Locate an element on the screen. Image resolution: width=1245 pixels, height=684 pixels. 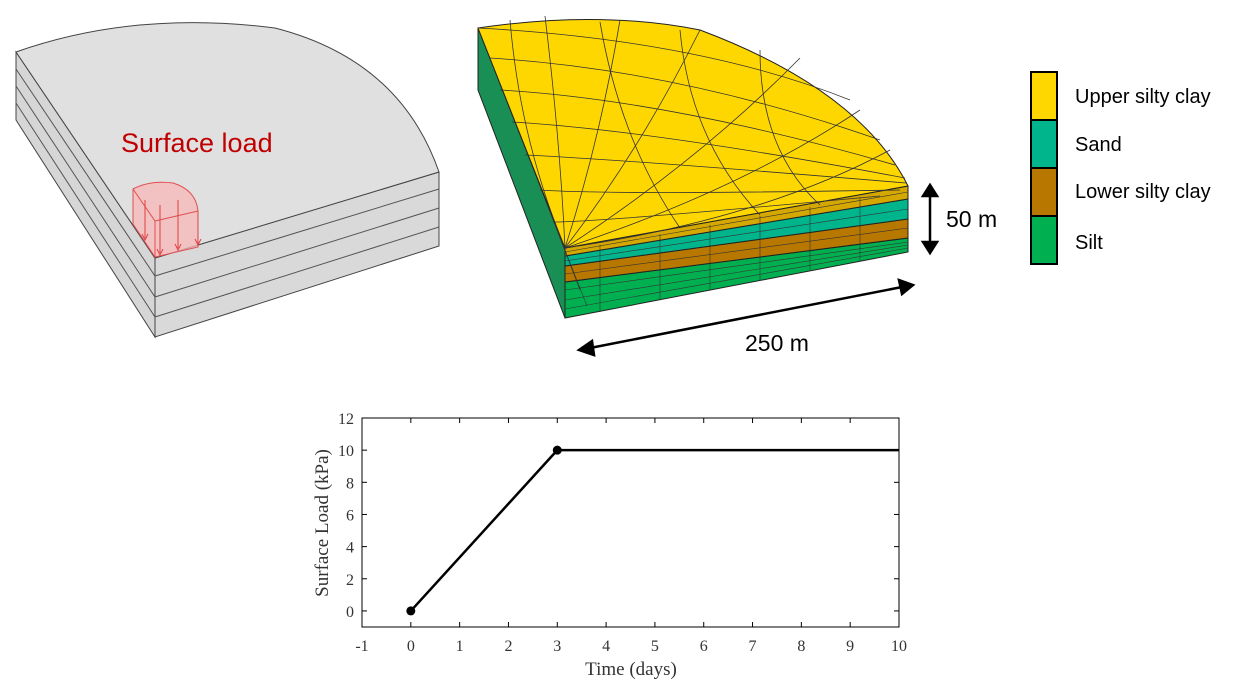
width-label: 250 m is located at coordinates (777, 343).